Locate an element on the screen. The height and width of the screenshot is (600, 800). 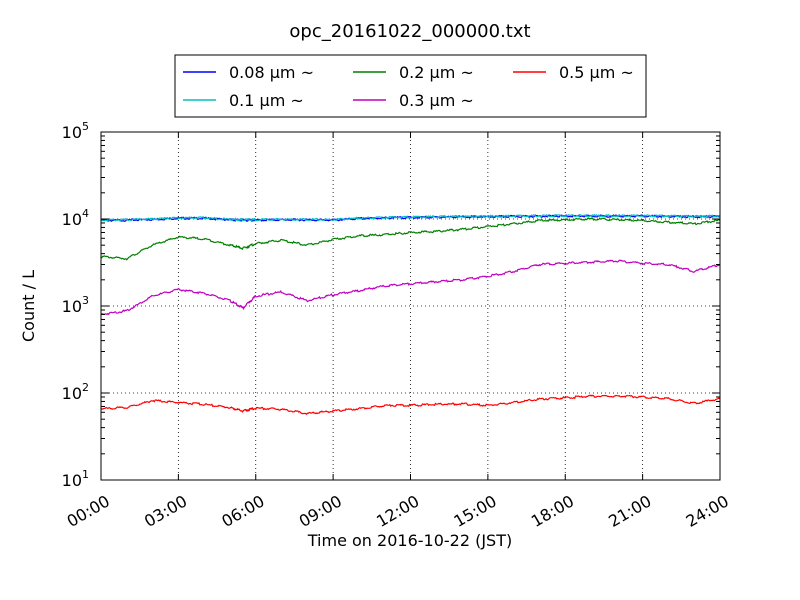
x-tick-label: 00:00 is located at coordinates (88, 511).